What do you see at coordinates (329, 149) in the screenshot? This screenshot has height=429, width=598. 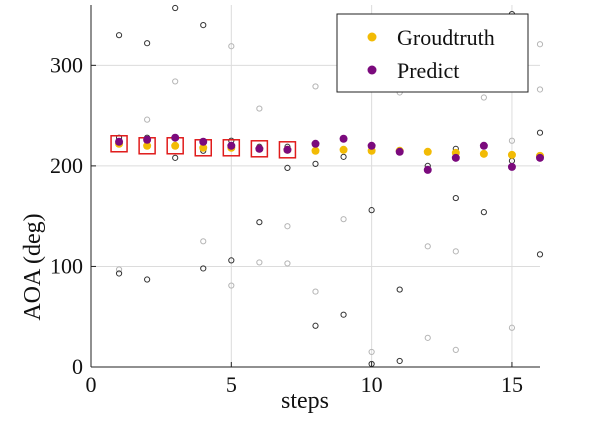 I see `groundtruth-series` at bounding box center [329, 149].